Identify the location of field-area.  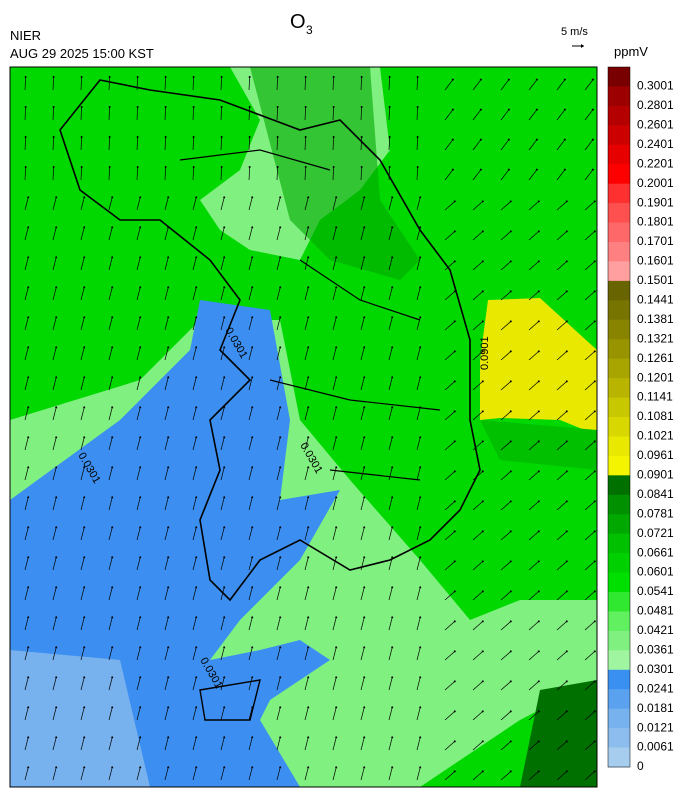
(335, 173).